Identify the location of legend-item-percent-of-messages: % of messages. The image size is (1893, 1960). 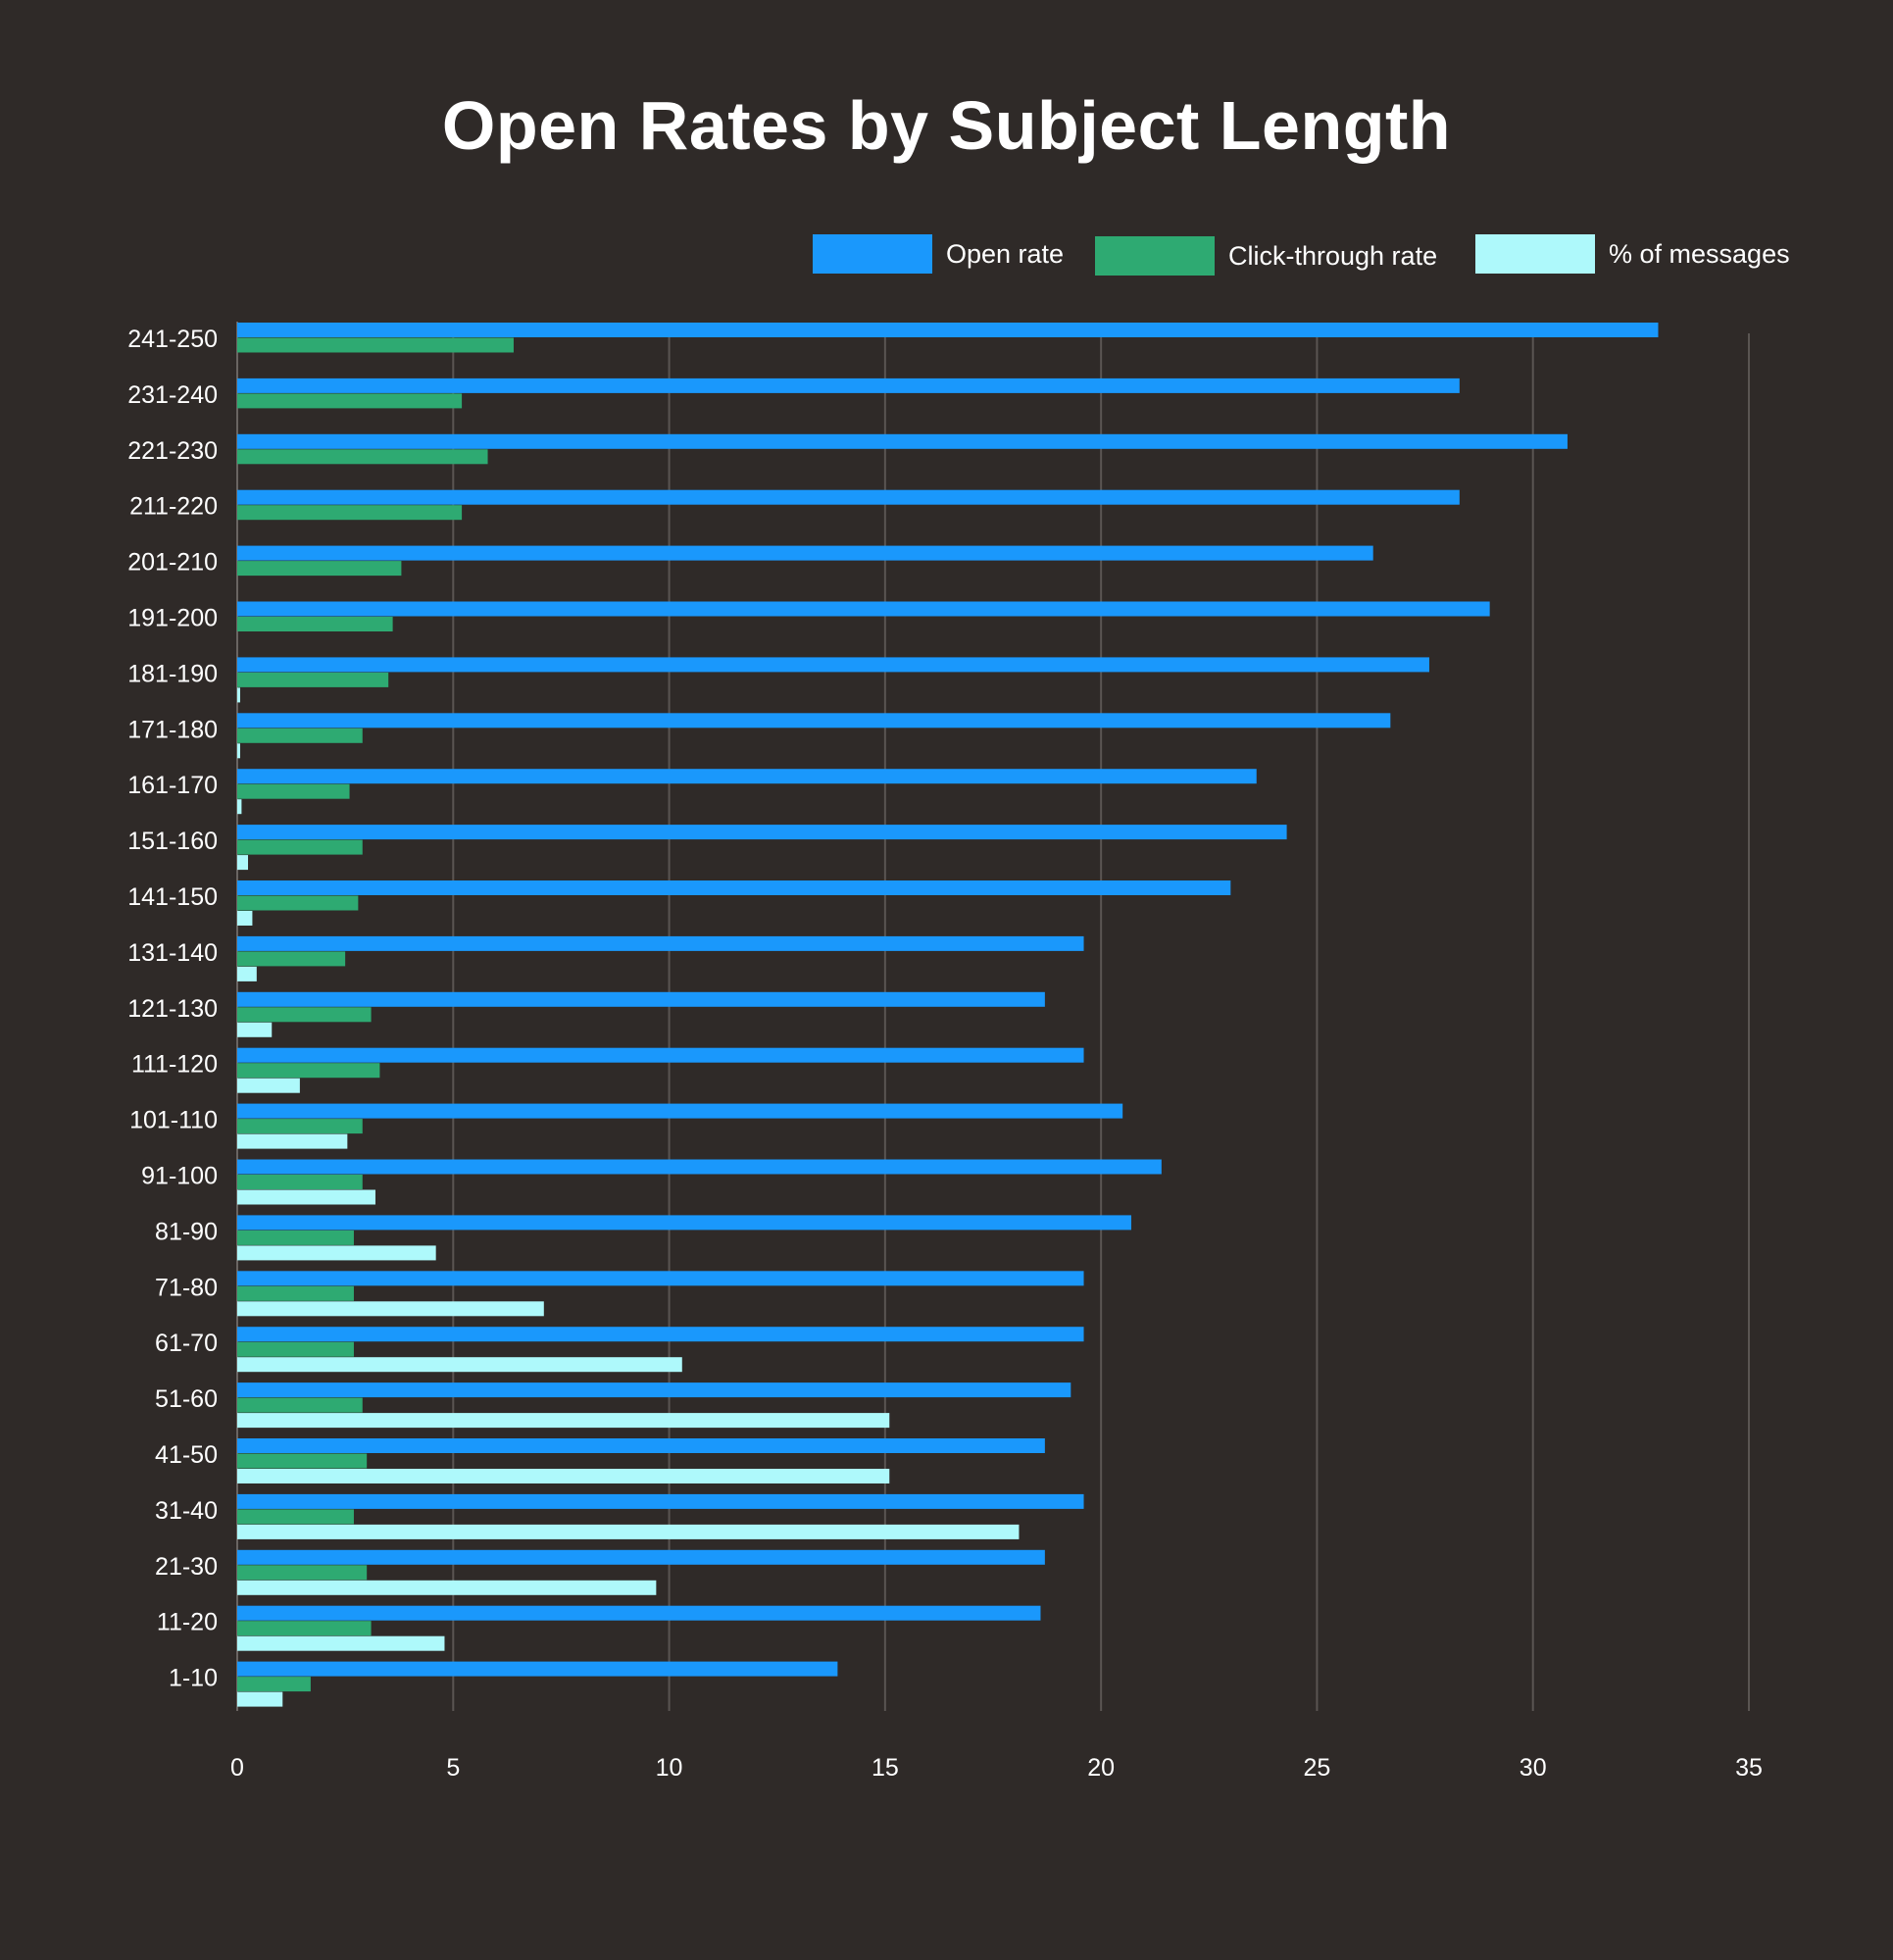
(1632, 254).